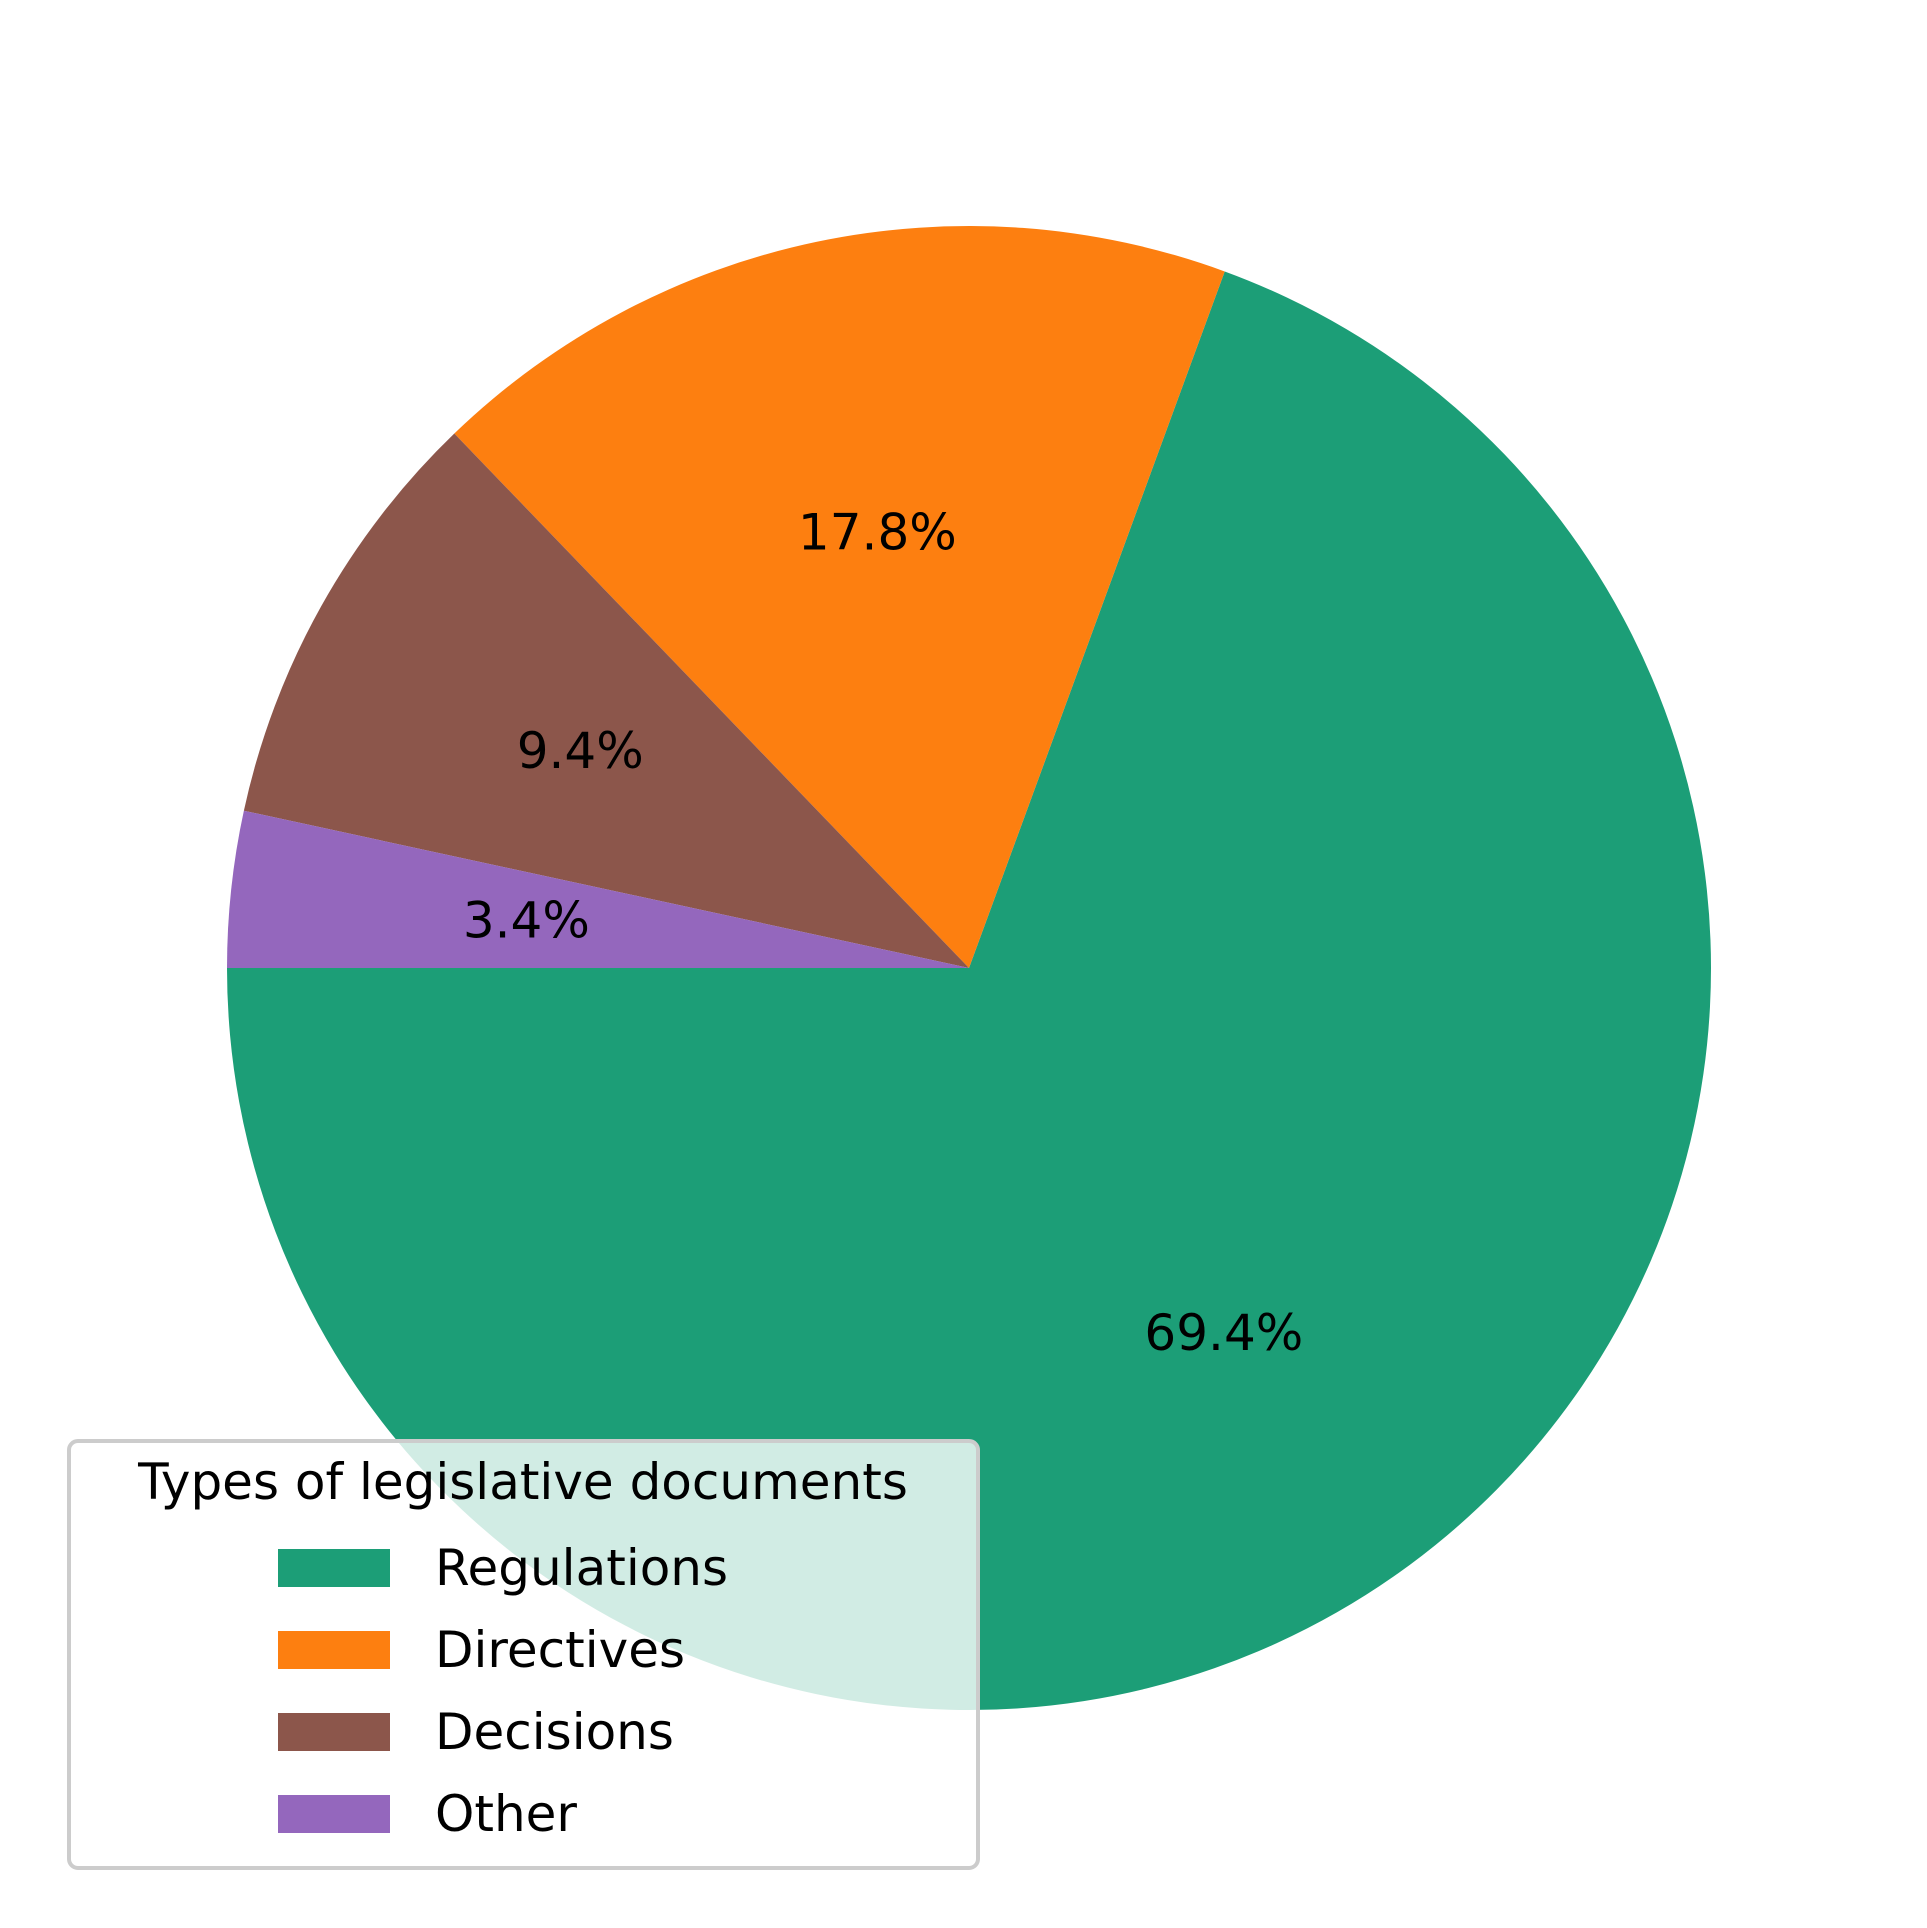  What do you see at coordinates (503, 1691) in the screenshot?
I see `legend-entries: Regulations Directives Decisions Other` at bounding box center [503, 1691].